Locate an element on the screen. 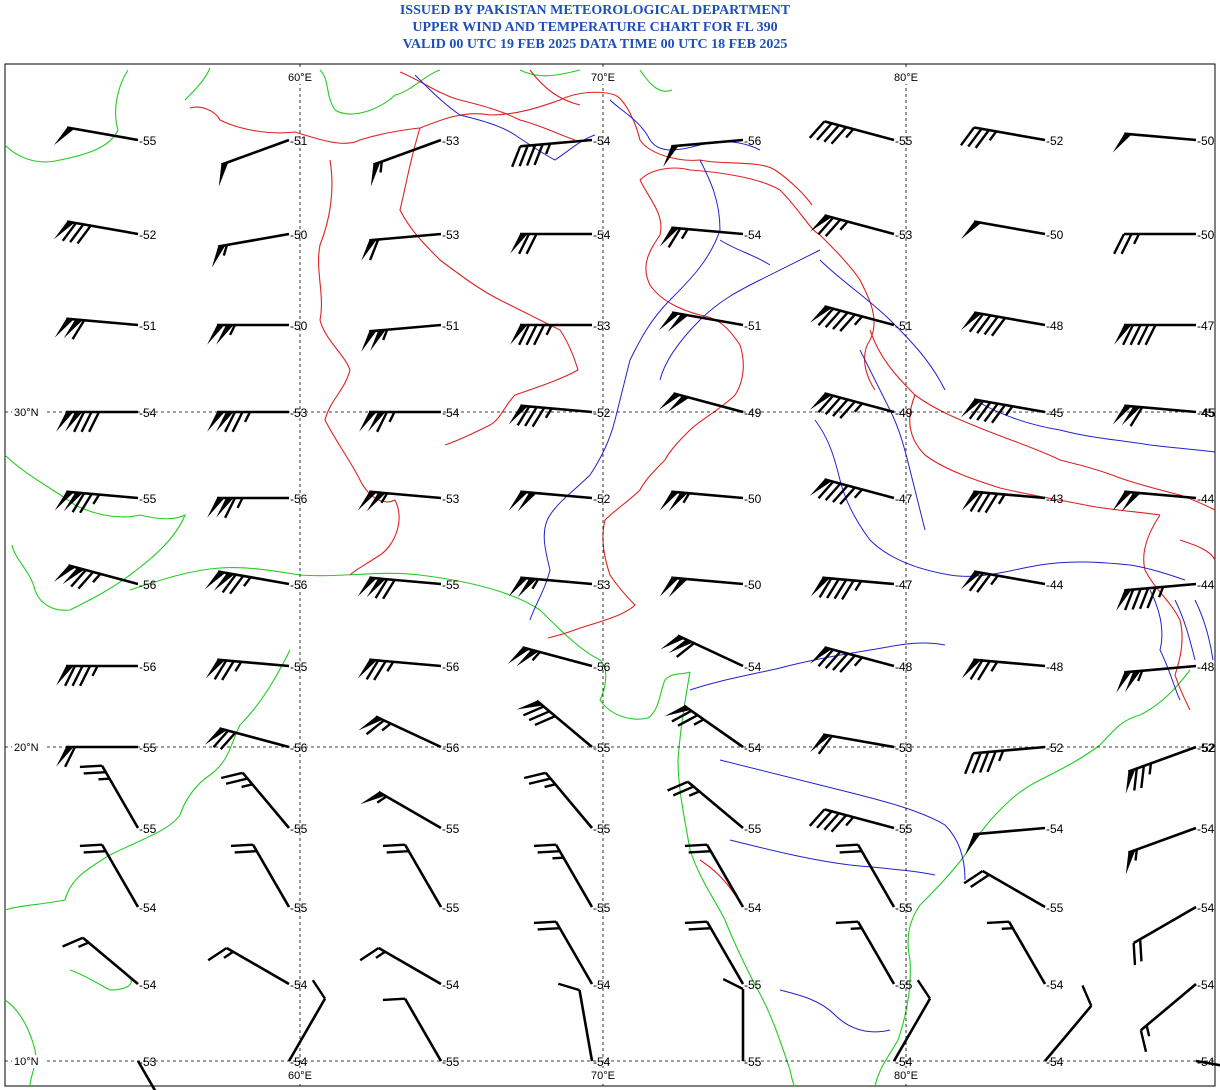  temperature-label-r8-c2: -55 is located at coordinates (451, 829).